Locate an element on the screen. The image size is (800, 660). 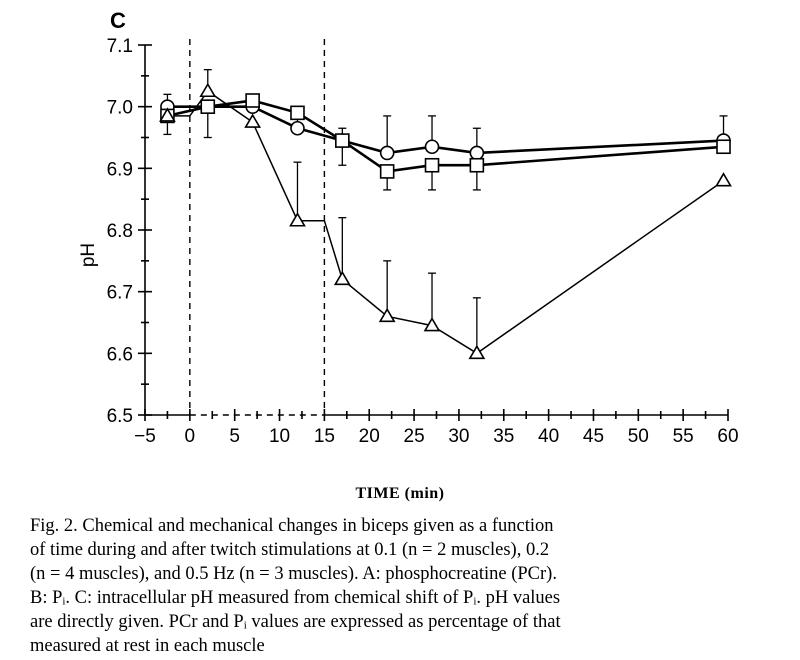
y-tick-label: 6.6 is located at coordinates (120, 354).